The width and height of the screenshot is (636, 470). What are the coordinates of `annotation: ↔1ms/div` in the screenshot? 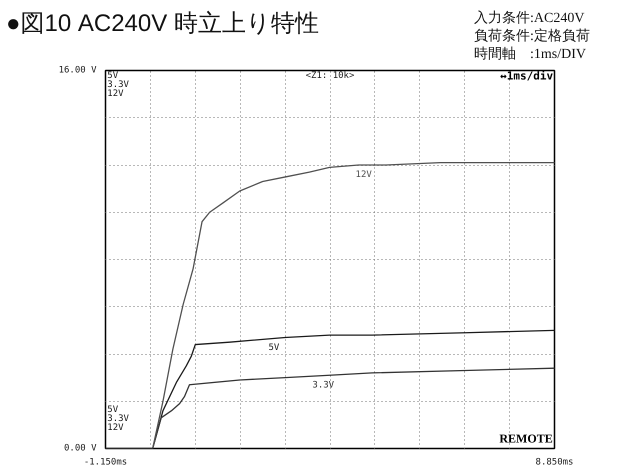 It's located at (527, 75).